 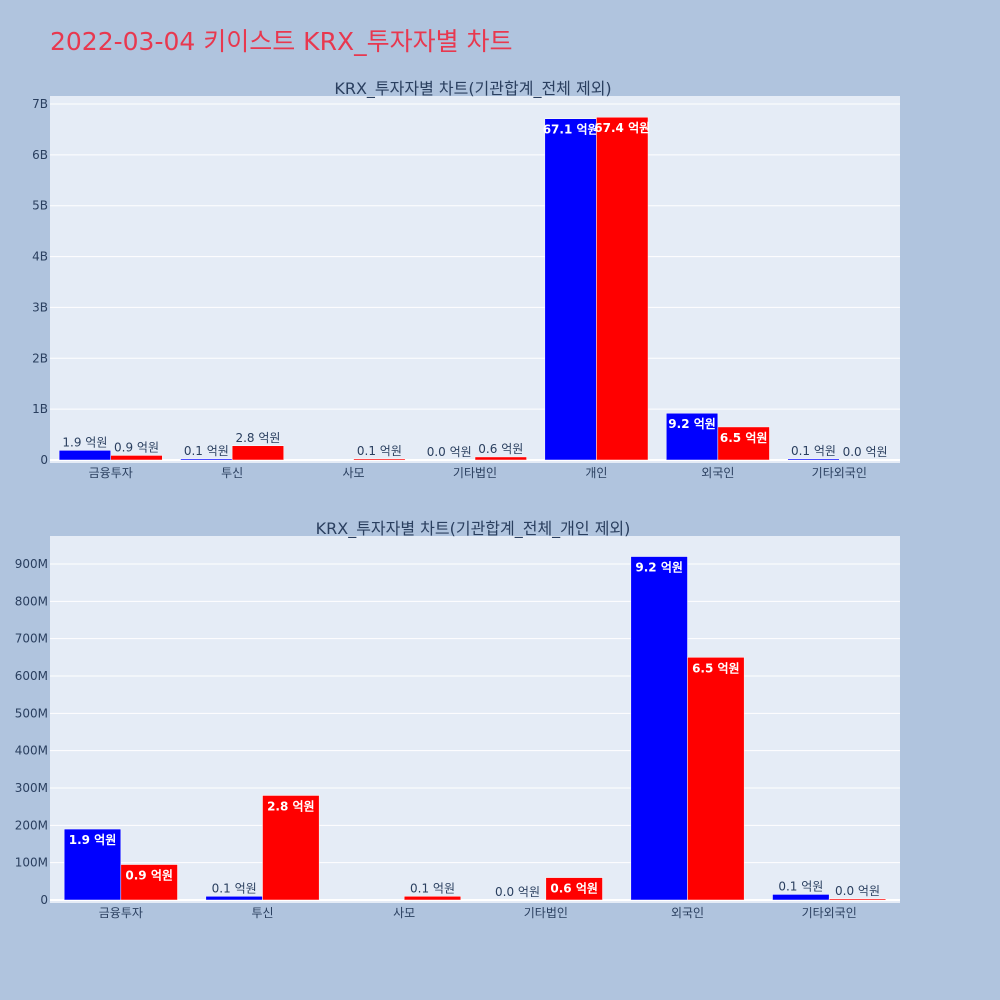 I want to click on y-tick-label: 100M, so click(x=31, y=863).